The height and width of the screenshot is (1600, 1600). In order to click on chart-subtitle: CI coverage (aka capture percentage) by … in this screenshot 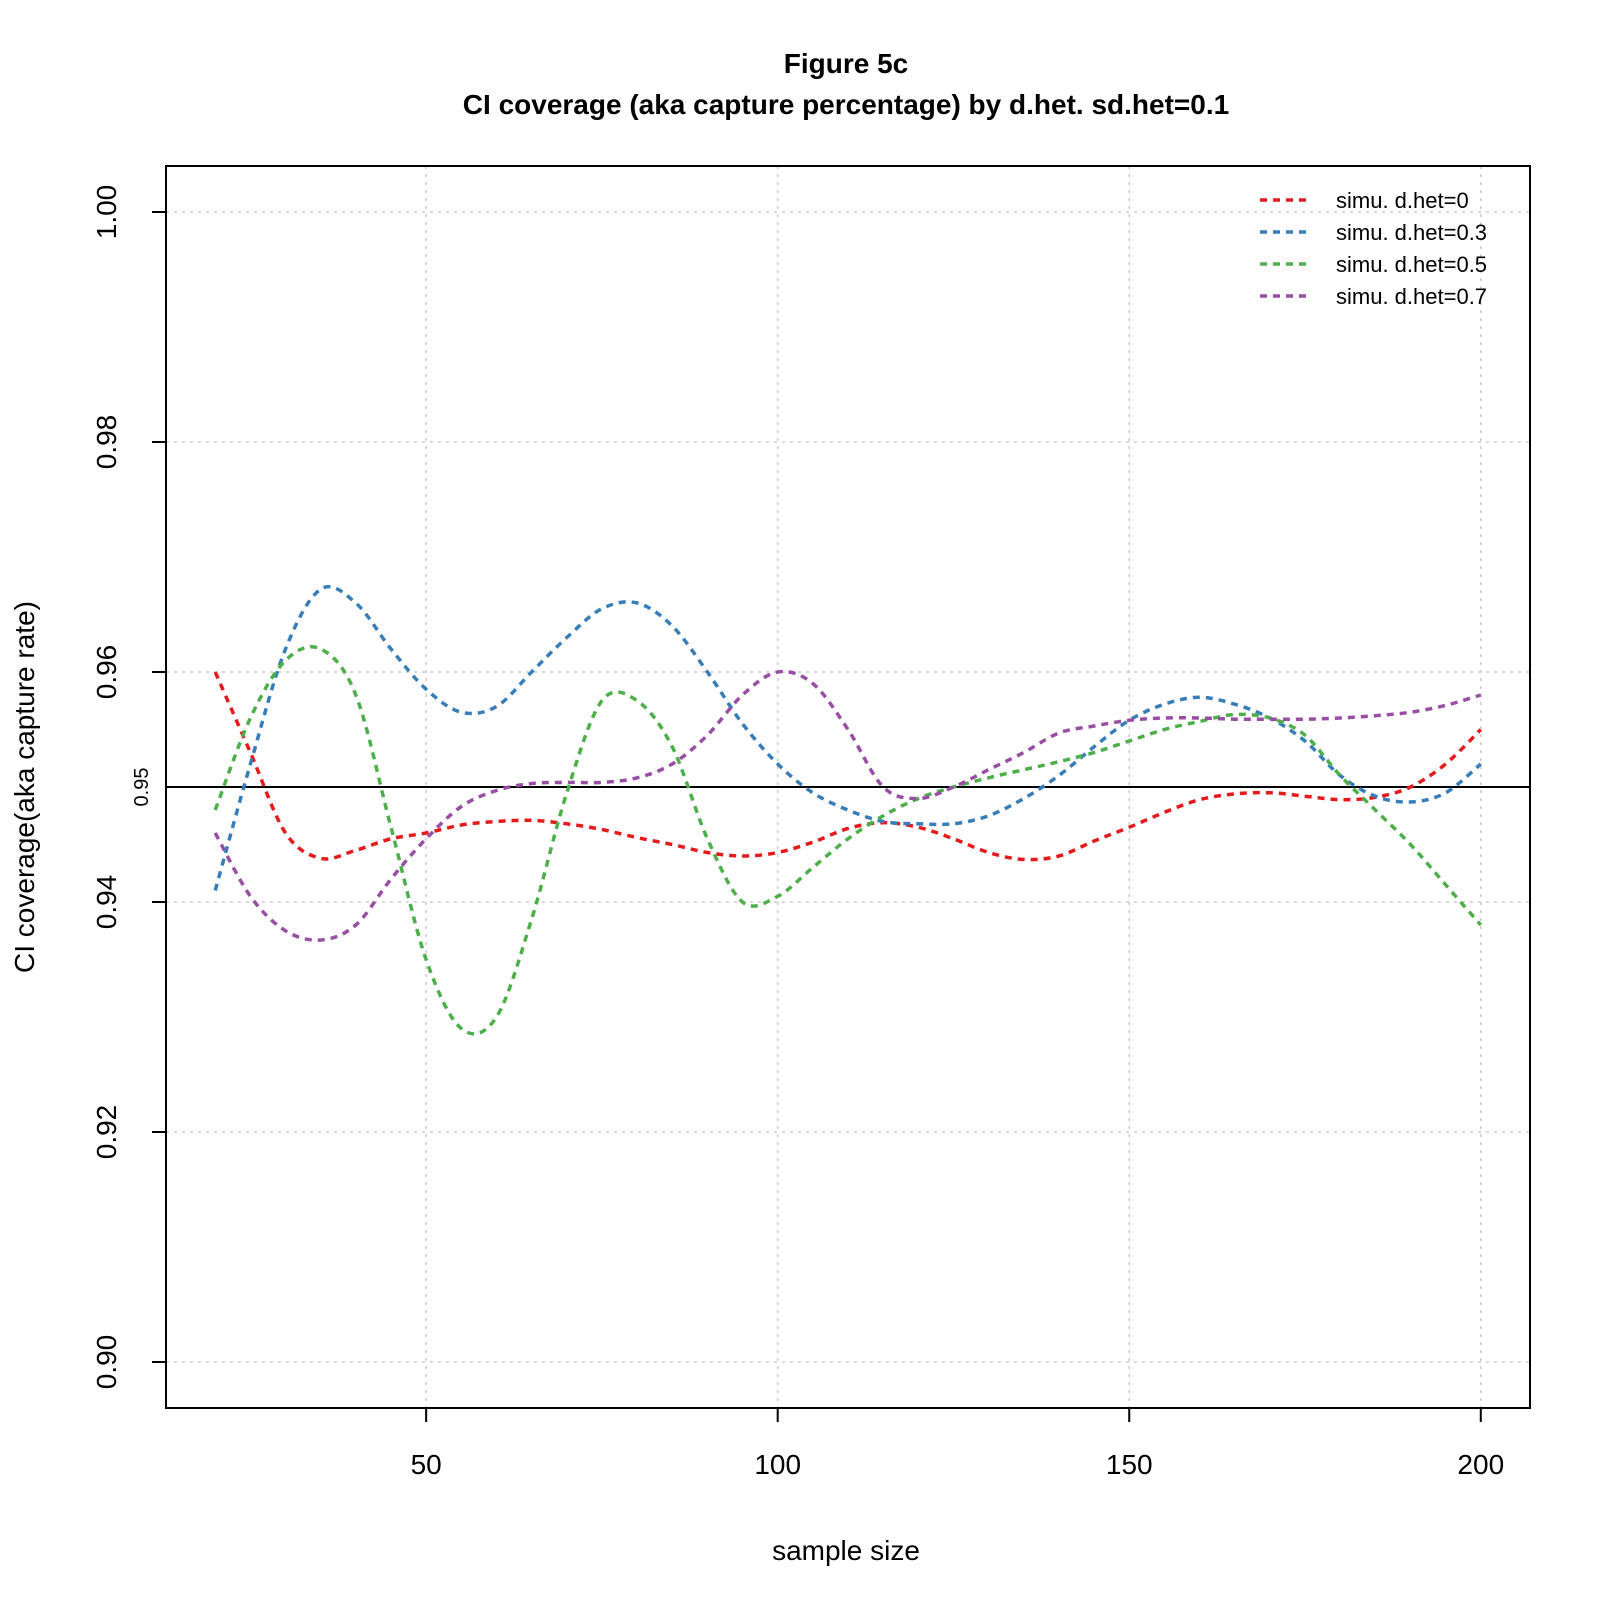, I will do `click(846, 104)`.